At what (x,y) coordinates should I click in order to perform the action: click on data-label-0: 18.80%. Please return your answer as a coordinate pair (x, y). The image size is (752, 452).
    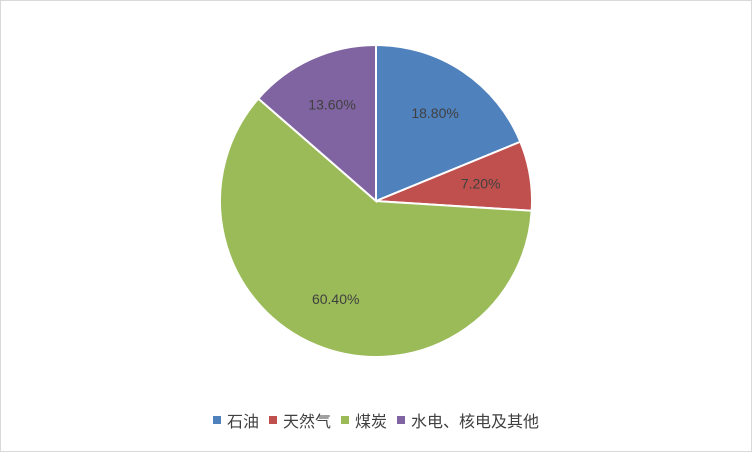
    Looking at the image, I should click on (434, 113).